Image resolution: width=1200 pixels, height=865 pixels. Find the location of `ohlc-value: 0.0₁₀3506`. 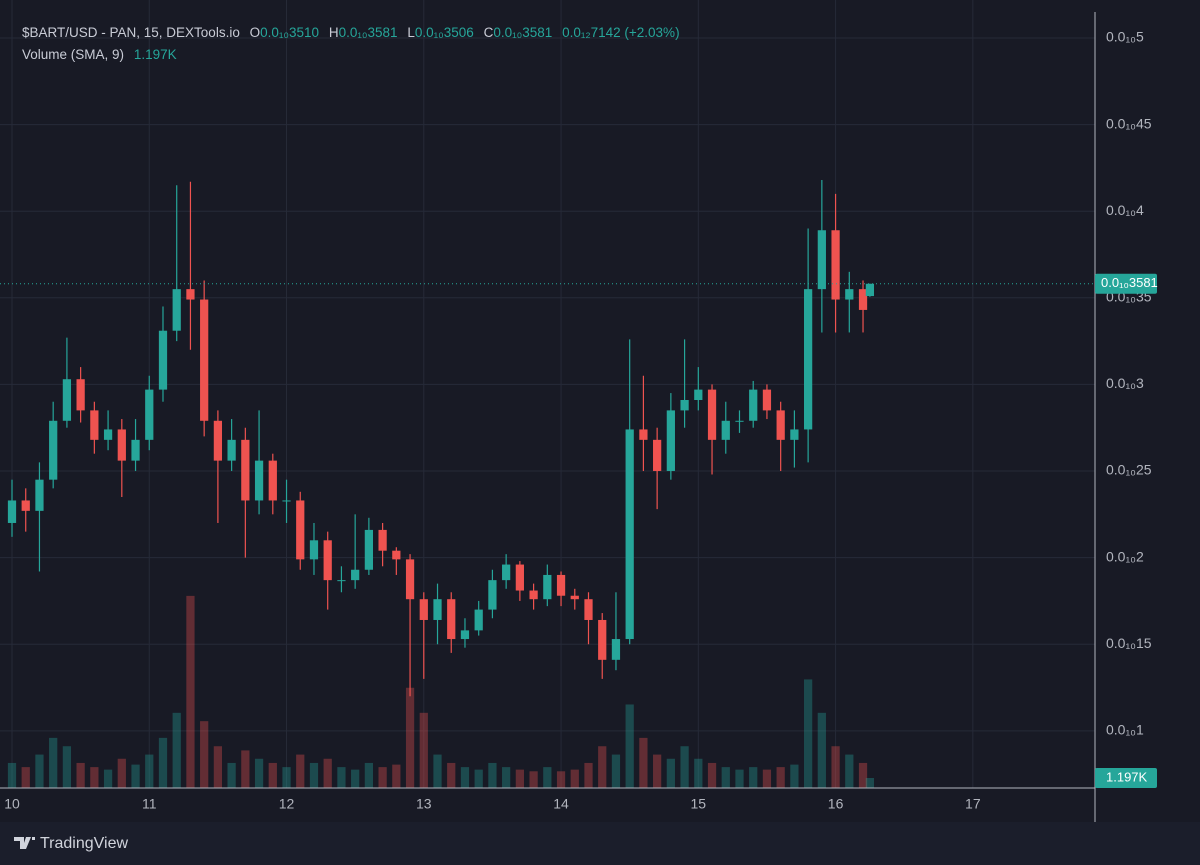

ohlc-value: 0.0₁₀3506 is located at coordinates (444, 32).